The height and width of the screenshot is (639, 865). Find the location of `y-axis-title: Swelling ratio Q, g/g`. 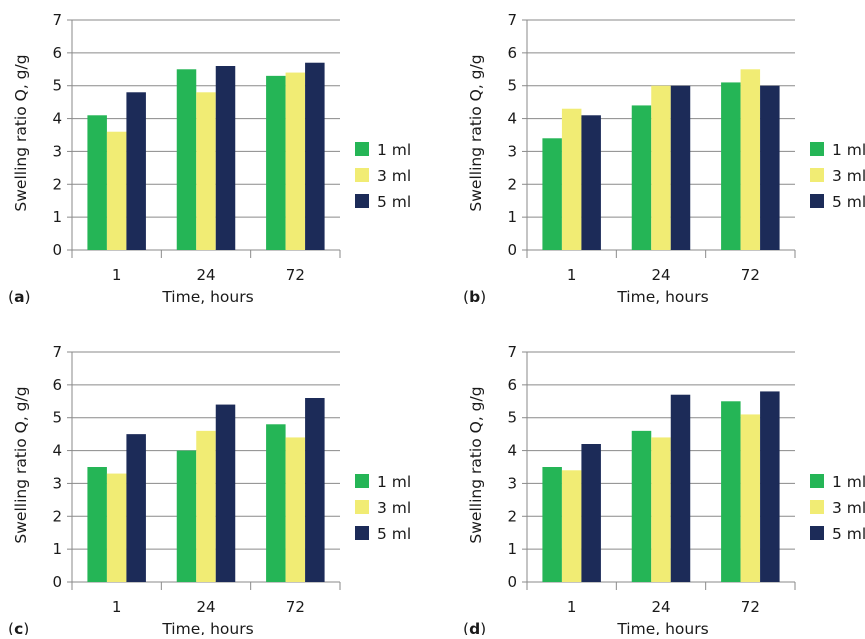

y-axis-title: Swelling ratio Q, g/g is located at coordinates (476, 132).